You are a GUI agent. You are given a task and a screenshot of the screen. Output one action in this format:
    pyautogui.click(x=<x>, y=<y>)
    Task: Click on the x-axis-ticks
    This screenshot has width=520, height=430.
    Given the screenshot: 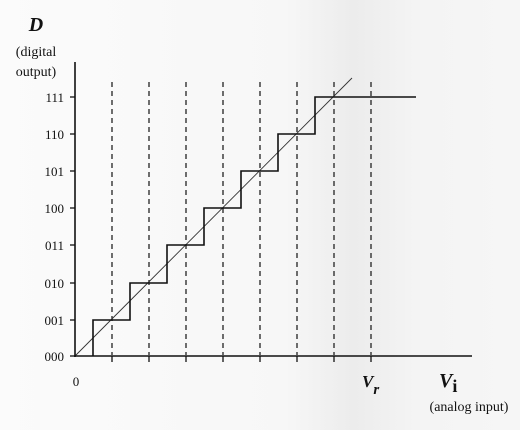 What is the action you would take?
    pyautogui.click(x=241, y=359)
    